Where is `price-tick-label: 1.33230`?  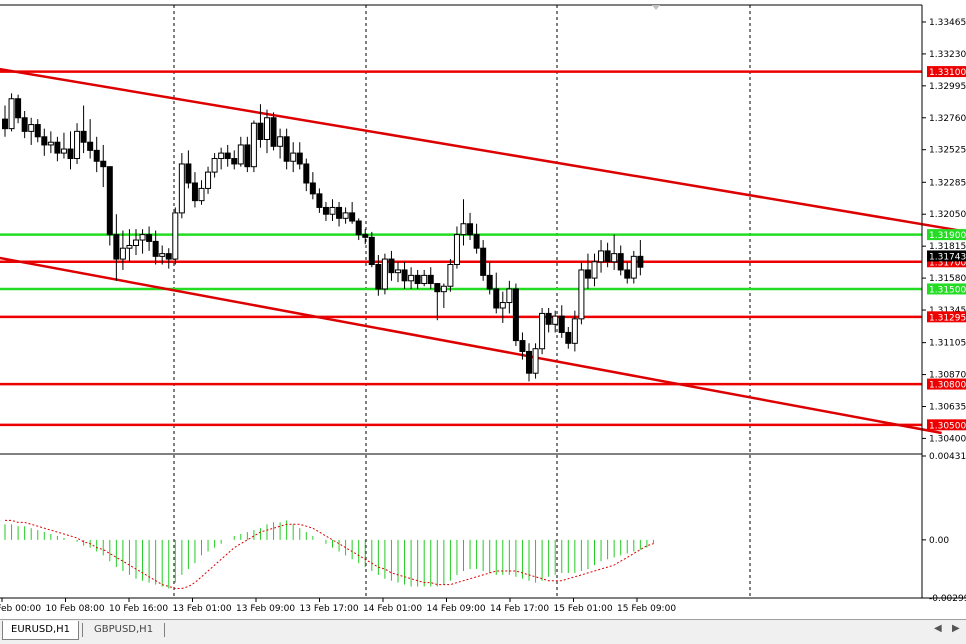 price-tick-label: 1.33230 is located at coordinates (947, 55).